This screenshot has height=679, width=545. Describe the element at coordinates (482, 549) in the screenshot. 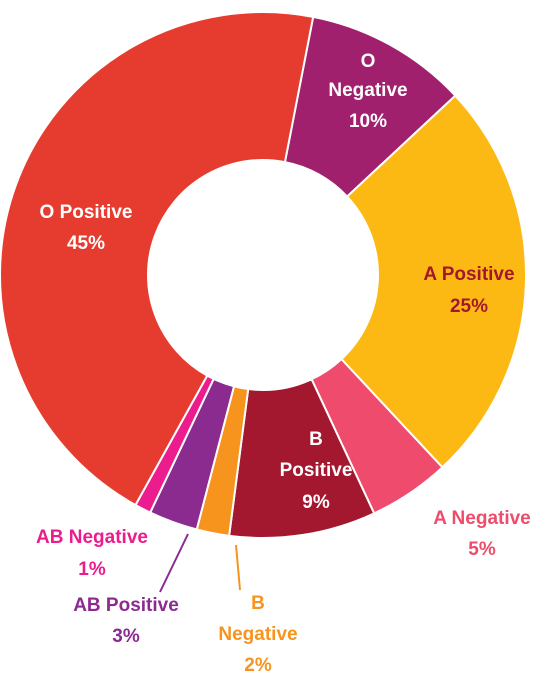

I see `value-label: 5%` at that location.